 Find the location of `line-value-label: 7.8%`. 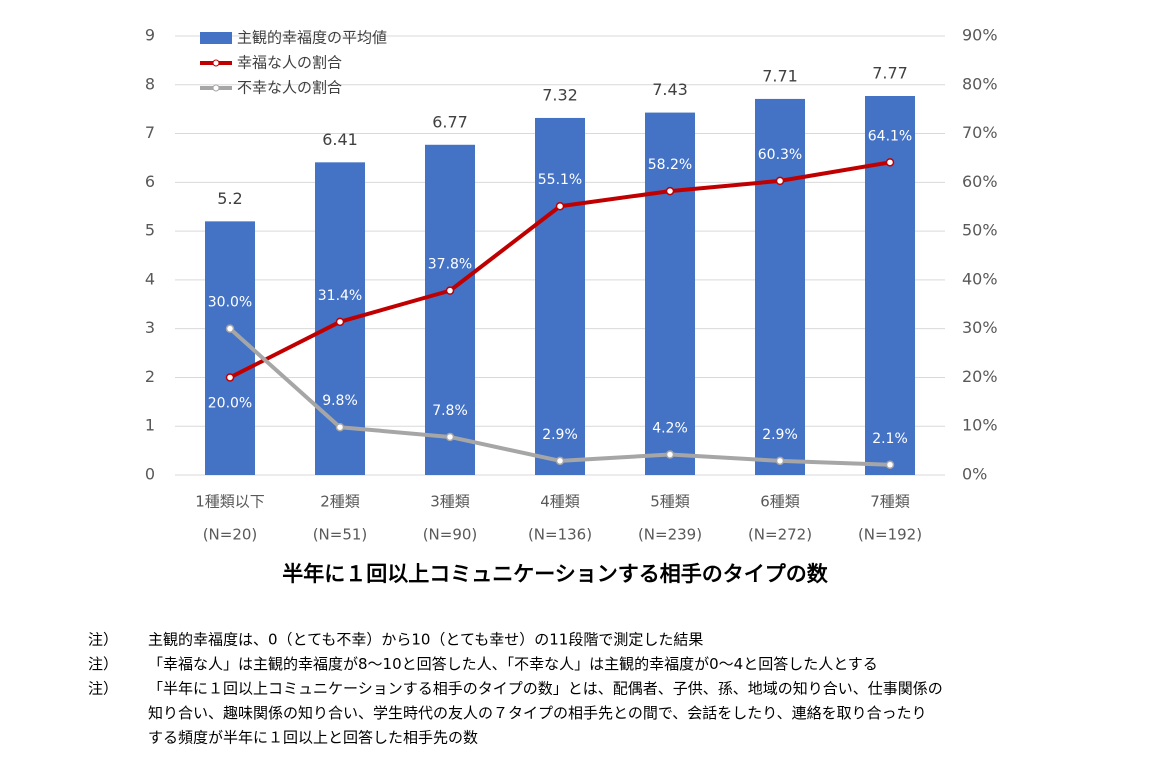

line-value-label: 7.8% is located at coordinates (450, 411).